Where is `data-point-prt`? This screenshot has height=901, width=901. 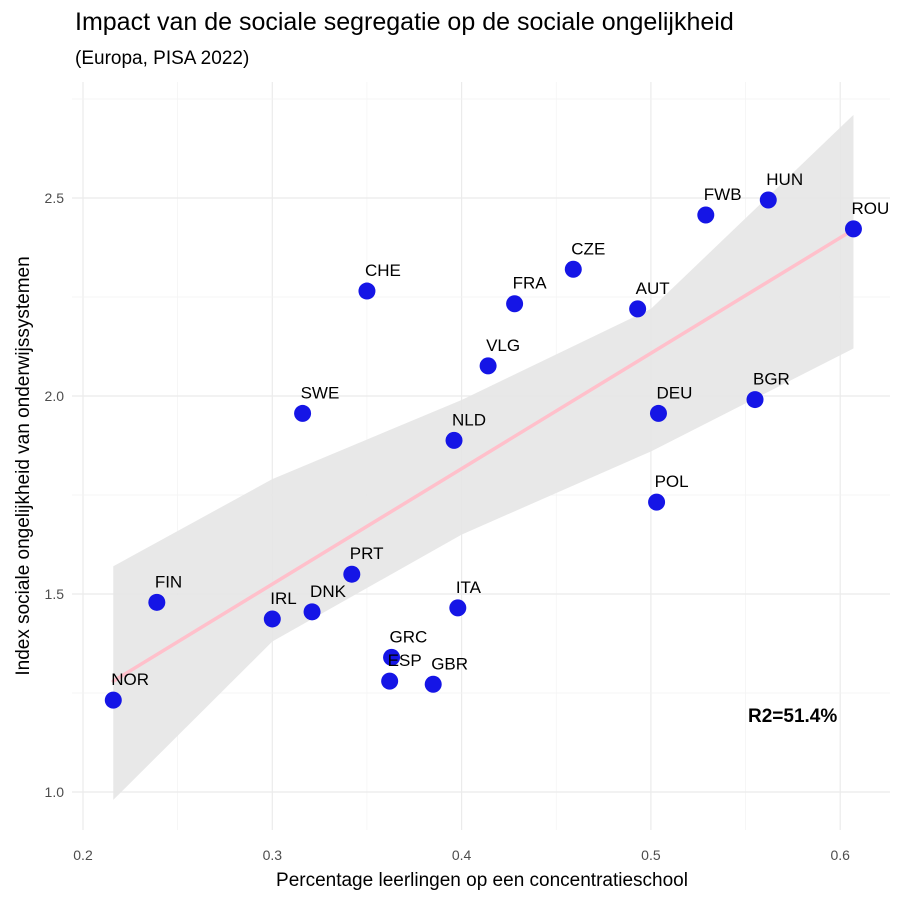
data-point-prt is located at coordinates (352, 574).